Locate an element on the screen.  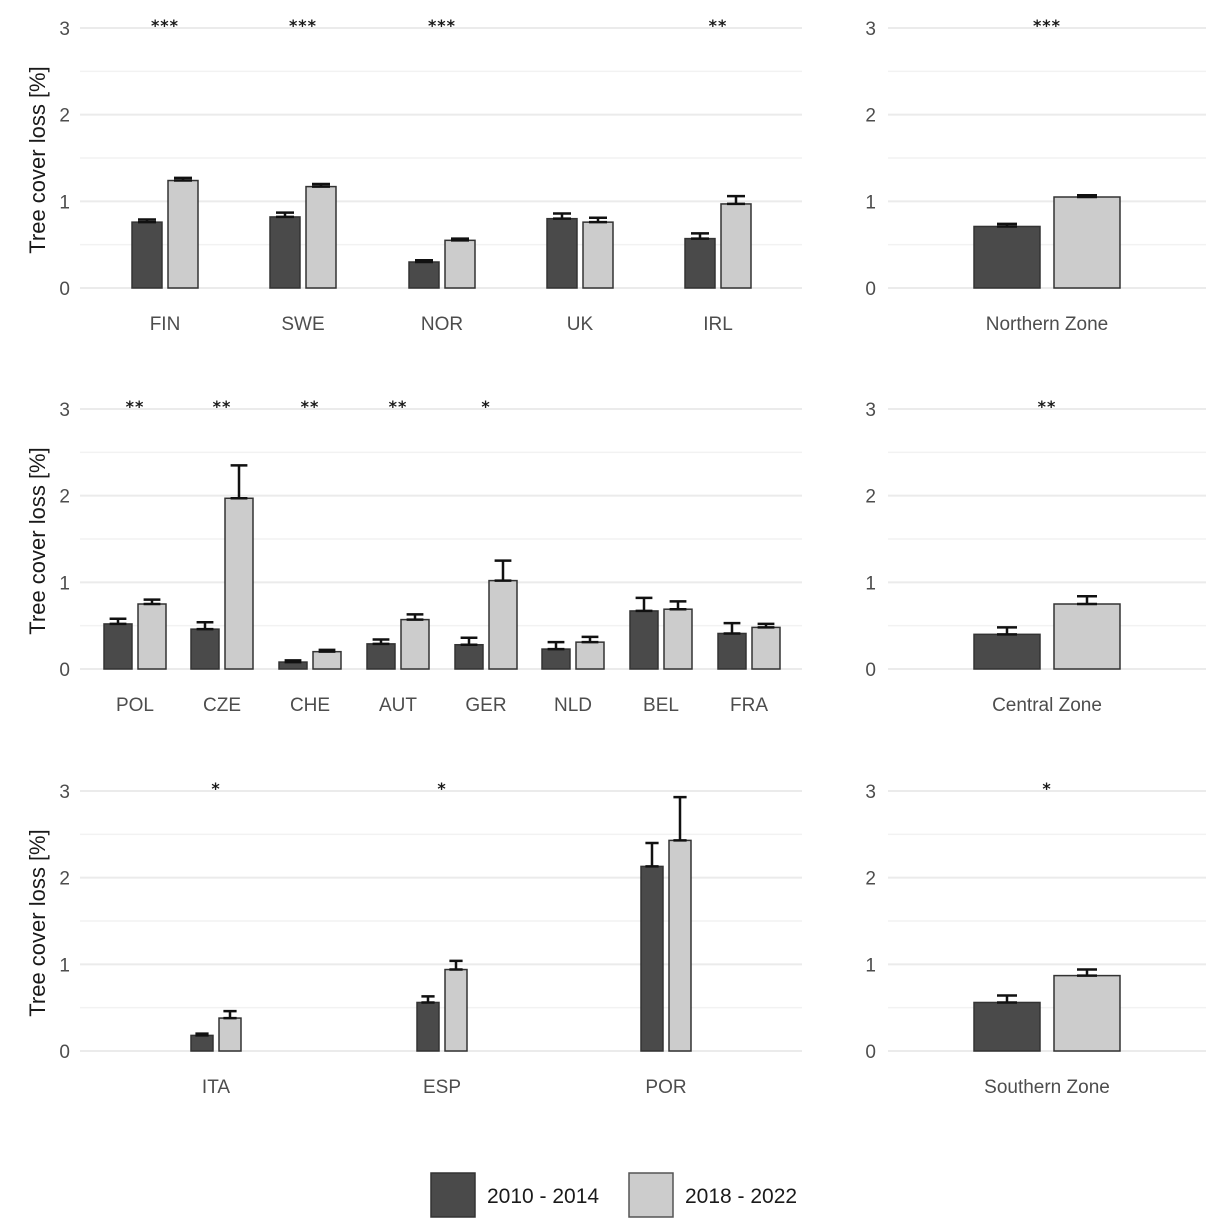
category-label: UK is located at coordinates (580, 324).